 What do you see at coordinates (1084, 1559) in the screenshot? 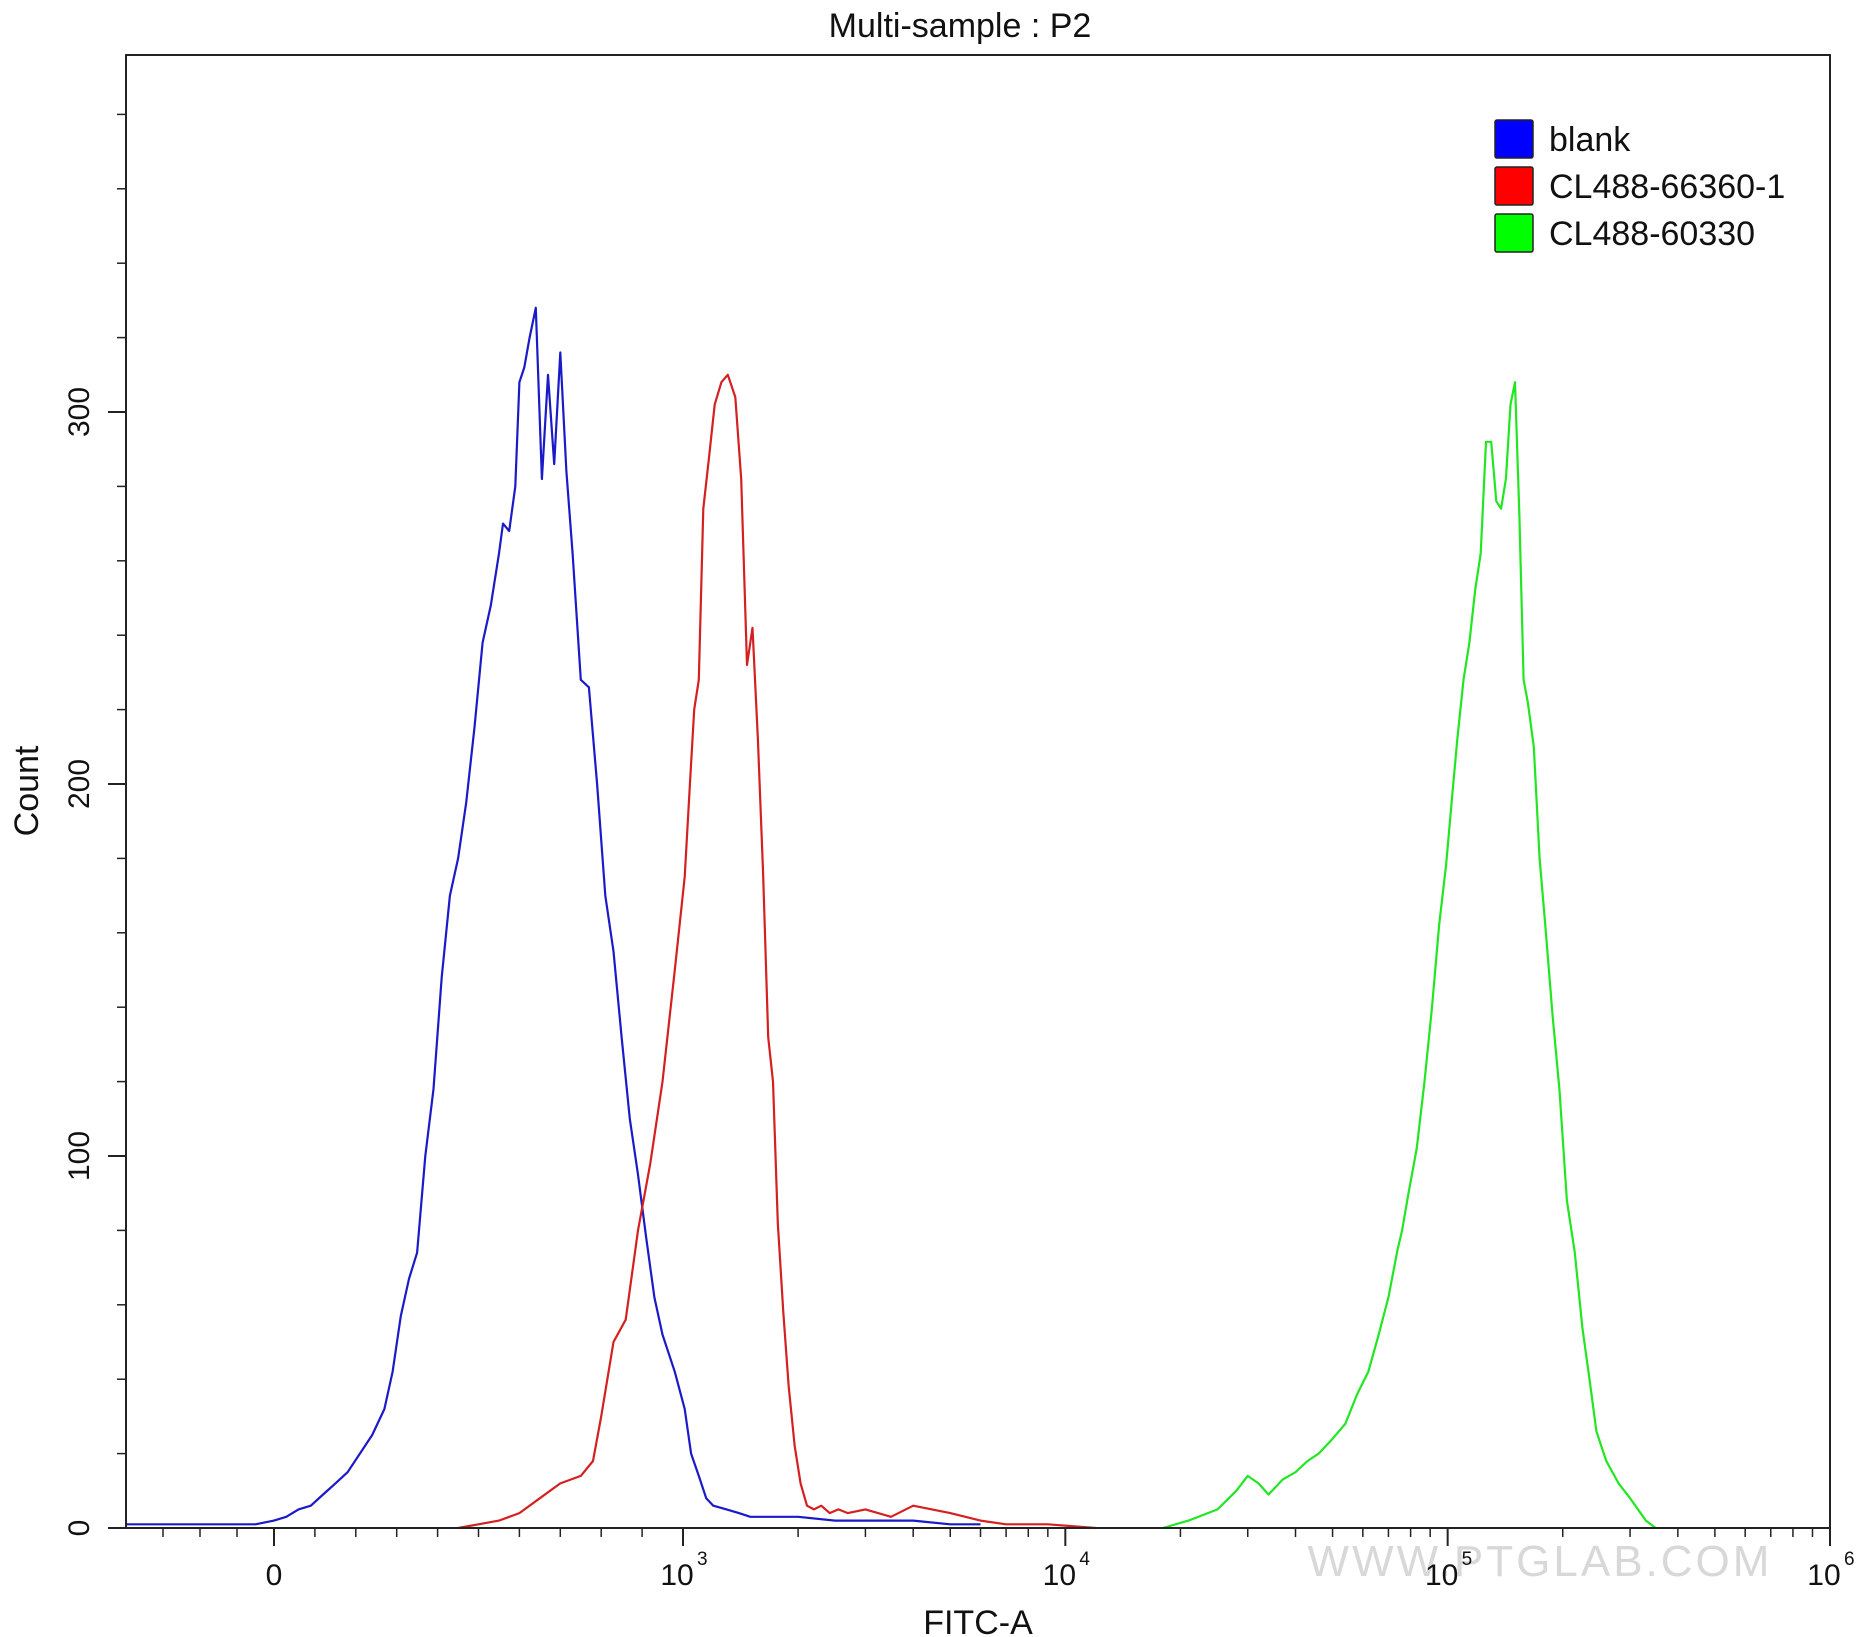
I see `x-tick-exponent-2: 4` at bounding box center [1084, 1559].